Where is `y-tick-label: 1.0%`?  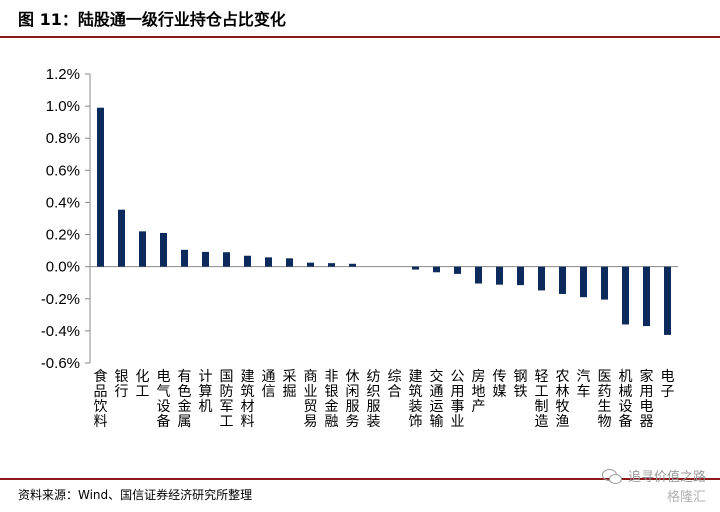 y-tick-label: 1.0% is located at coordinates (63, 106).